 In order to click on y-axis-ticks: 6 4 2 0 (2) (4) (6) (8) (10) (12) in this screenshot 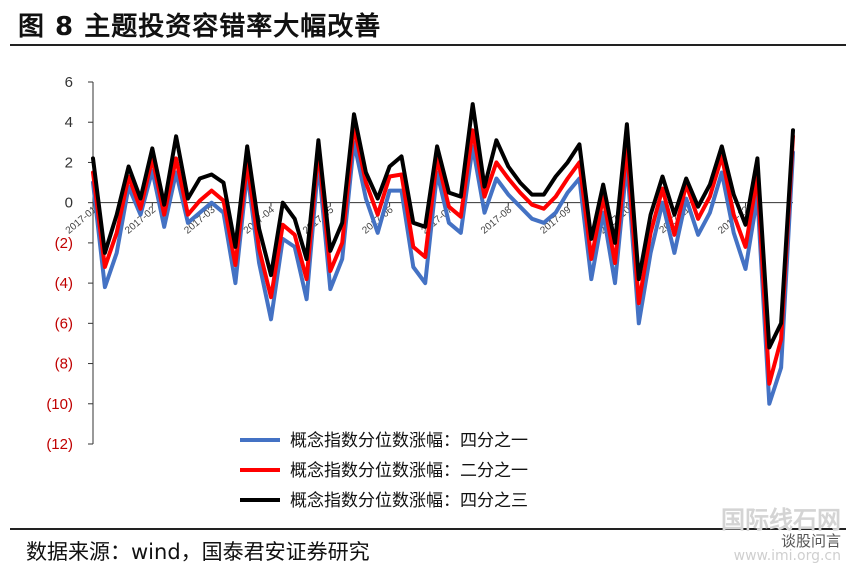, I will do `click(69, 263)`.